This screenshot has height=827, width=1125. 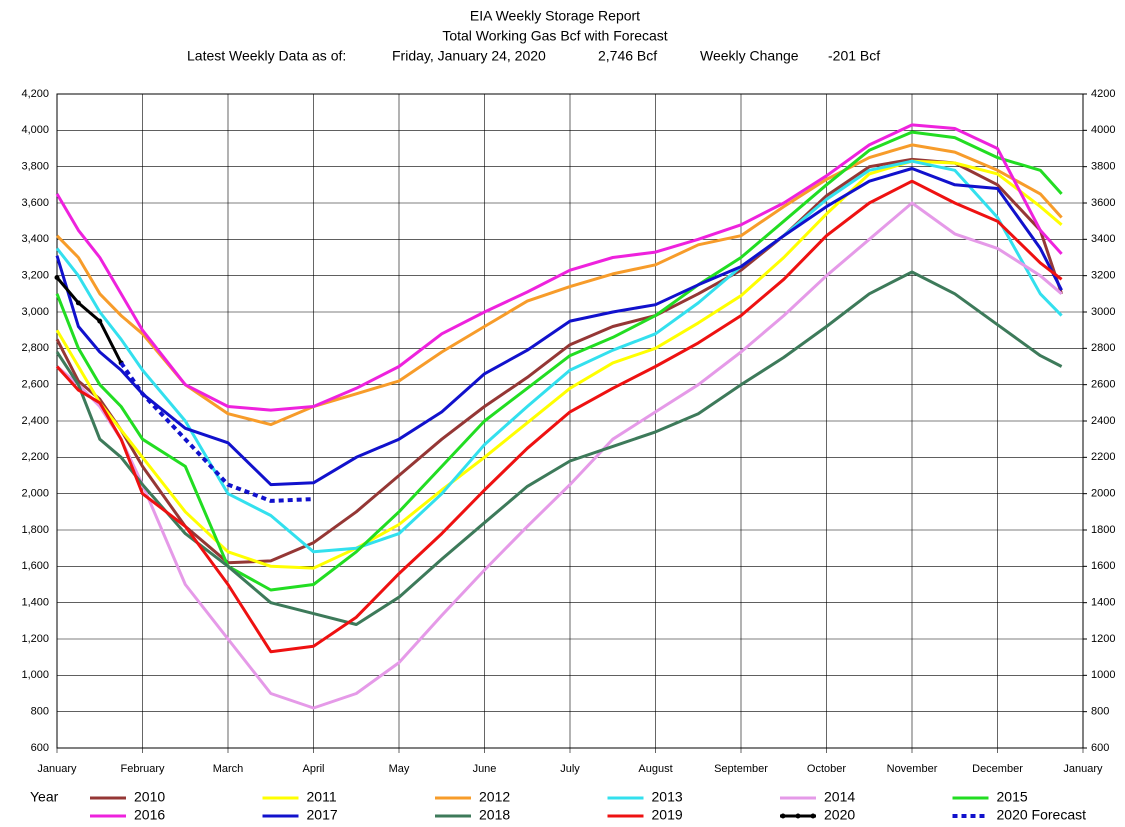 What do you see at coordinates (839, 797) in the screenshot?
I see `legend-label: 2014` at bounding box center [839, 797].